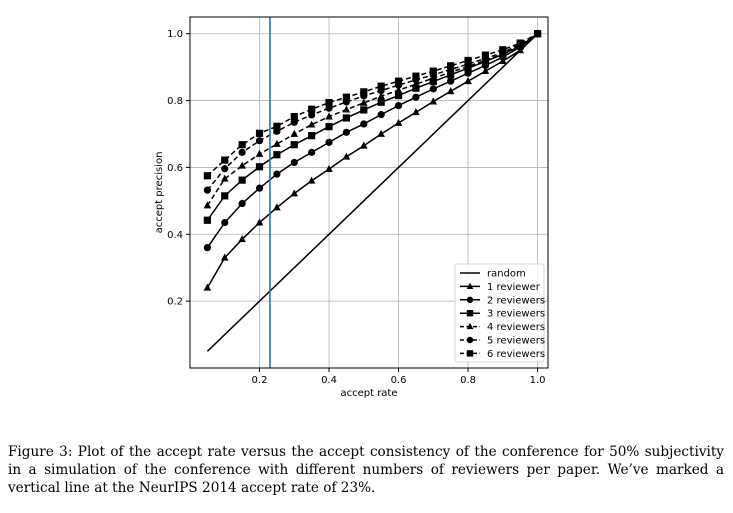 The height and width of the screenshot is (513, 733). What do you see at coordinates (372, 112) in the screenshot?
I see `series-5-reviewers` at bounding box center [372, 112].